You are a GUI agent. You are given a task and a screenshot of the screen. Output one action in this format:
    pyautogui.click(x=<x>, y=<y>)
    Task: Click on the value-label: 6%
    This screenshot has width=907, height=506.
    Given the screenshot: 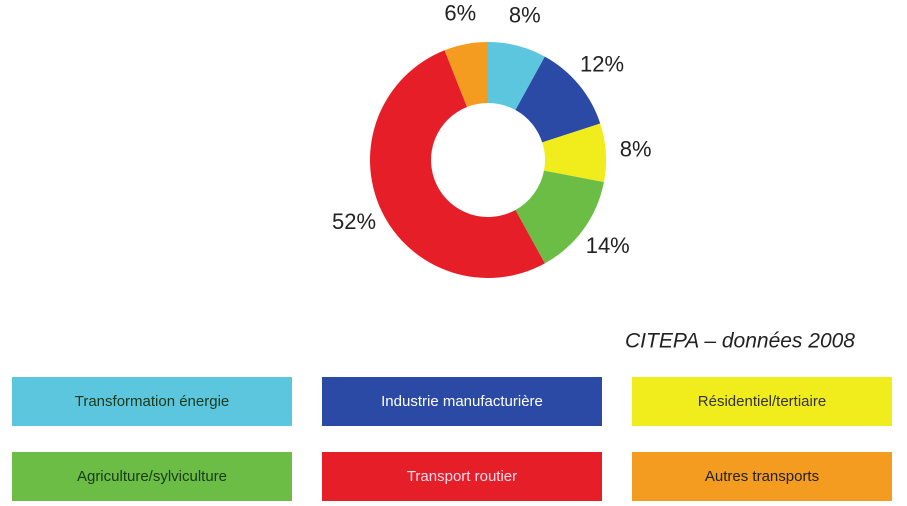 What is the action you would take?
    pyautogui.click(x=460, y=12)
    